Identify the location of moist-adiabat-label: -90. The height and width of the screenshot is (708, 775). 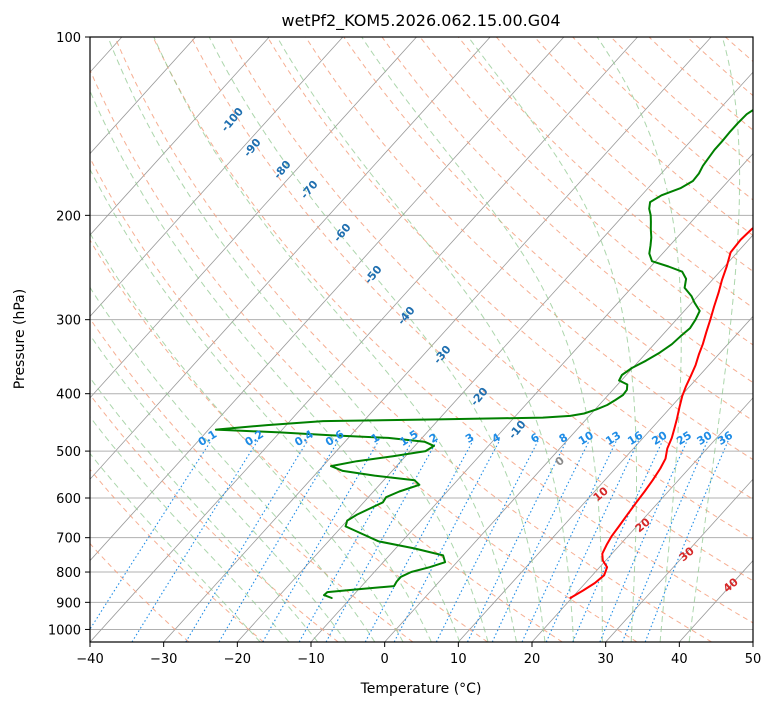
(252, 148).